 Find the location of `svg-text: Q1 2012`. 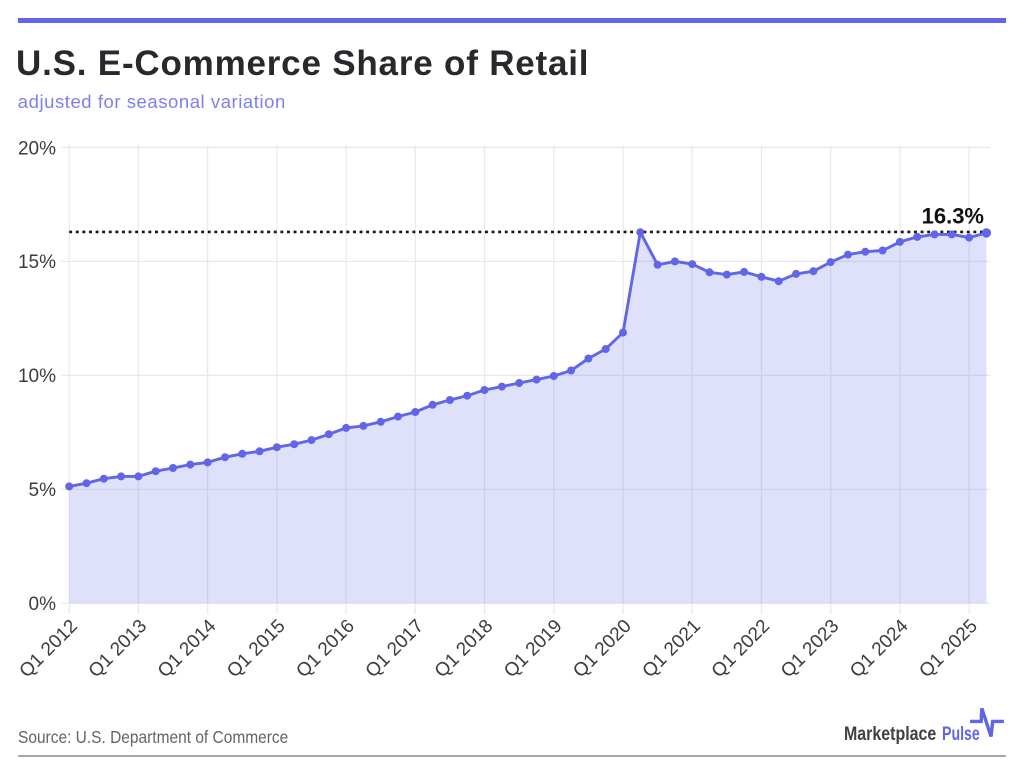

svg-text: Q1 2012 is located at coordinates (49, 649).